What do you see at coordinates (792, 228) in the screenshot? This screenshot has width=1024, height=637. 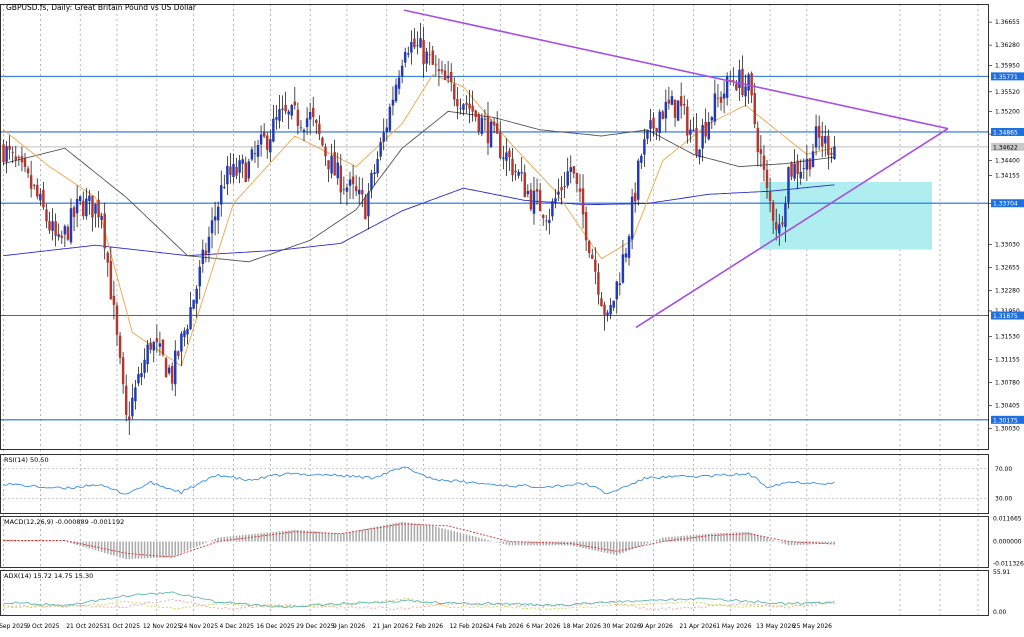 I see `triangle-lower-trendline` at bounding box center [792, 228].